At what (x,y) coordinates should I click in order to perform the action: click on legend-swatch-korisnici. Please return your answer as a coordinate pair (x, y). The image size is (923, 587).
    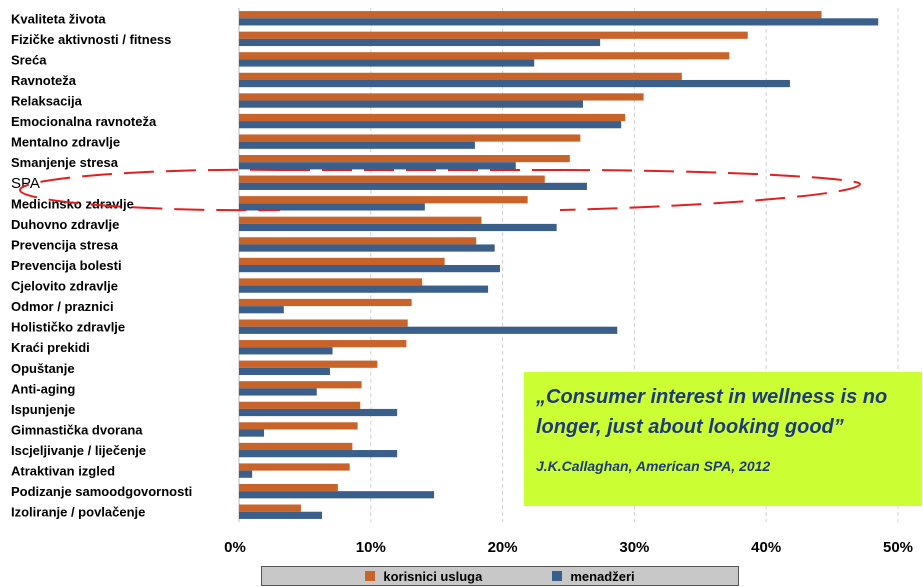
    Looking at the image, I should click on (370, 576).